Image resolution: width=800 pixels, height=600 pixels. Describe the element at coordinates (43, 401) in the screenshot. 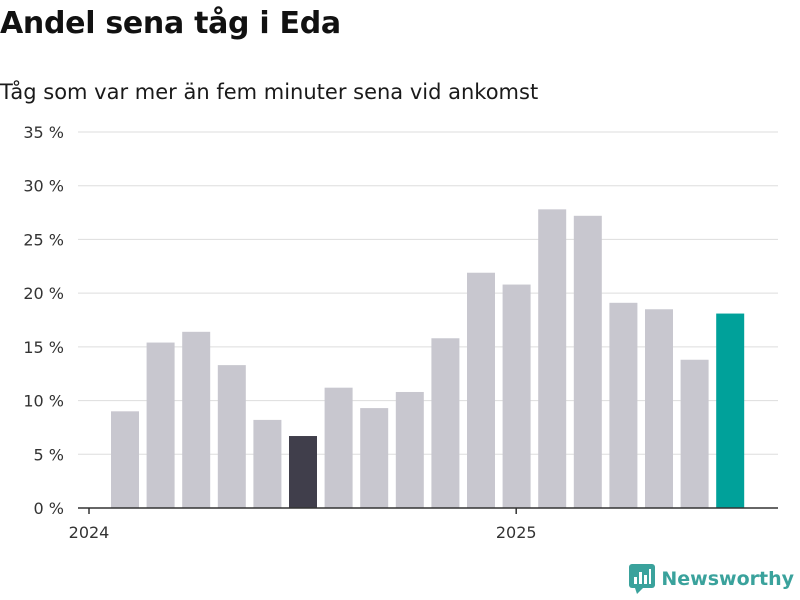

I see `y-tick-label: 10 %` at that location.